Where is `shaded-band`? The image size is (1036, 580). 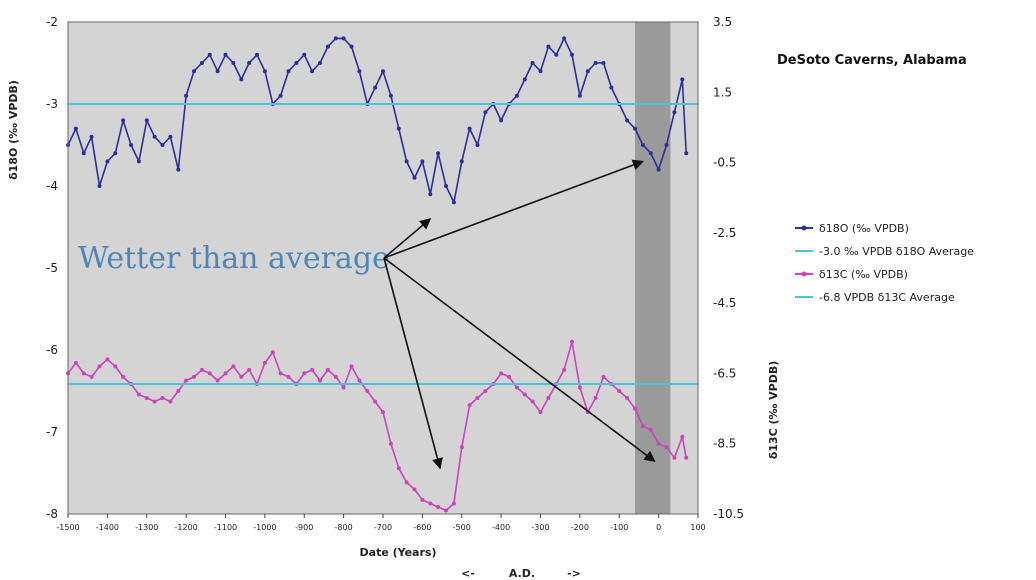
shaded-band is located at coordinates (653, 268).